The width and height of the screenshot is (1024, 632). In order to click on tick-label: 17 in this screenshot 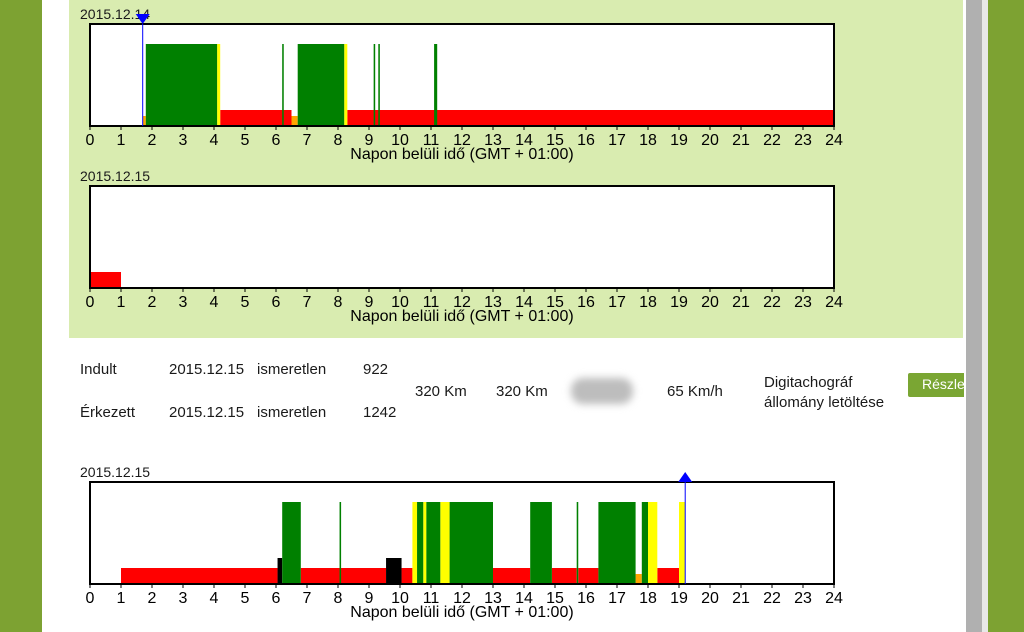, I will do `click(617, 140)`.